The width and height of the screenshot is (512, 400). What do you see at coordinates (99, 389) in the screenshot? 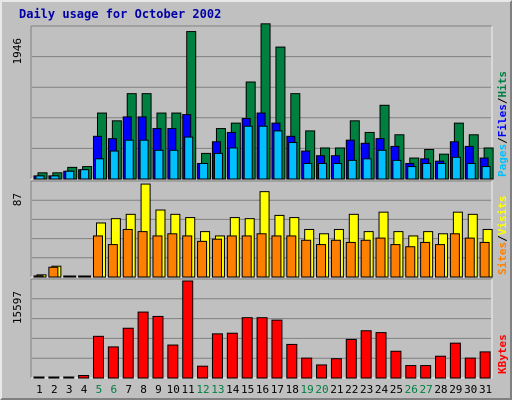
I see `day-label: 5` at bounding box center [99, 389].